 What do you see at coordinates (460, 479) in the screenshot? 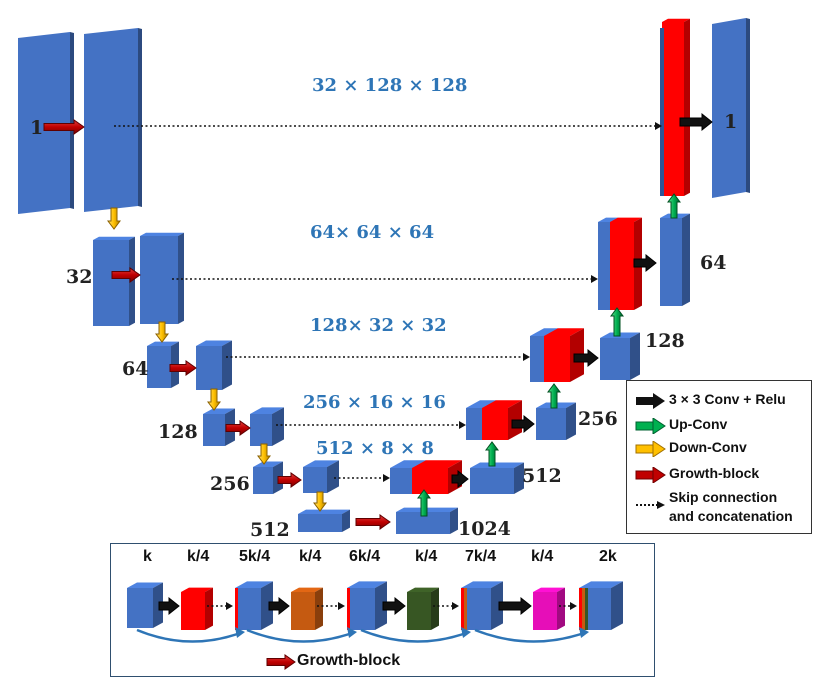
I see `conv-arrow-l5` at bounding box center [460, 479].